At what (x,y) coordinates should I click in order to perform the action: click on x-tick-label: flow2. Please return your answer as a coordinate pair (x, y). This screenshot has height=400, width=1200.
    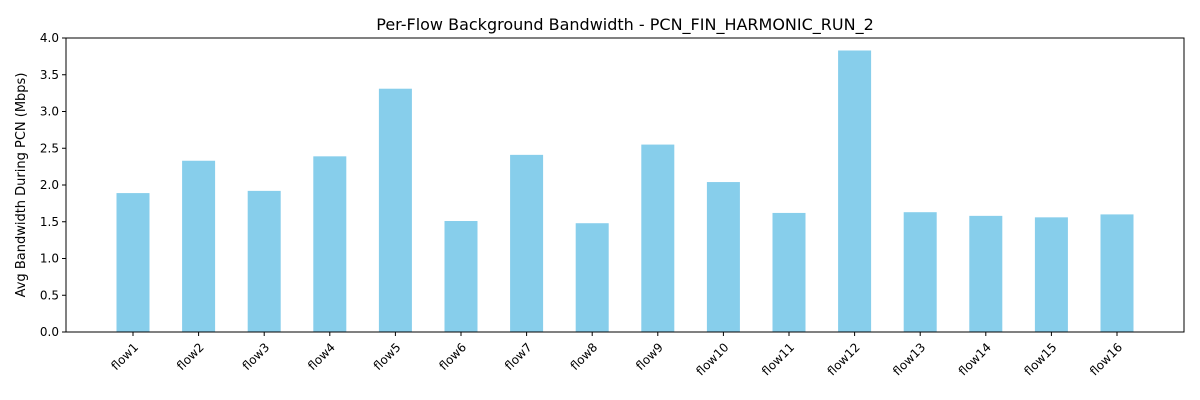
    Looking at the image, I should click on (190, 356).